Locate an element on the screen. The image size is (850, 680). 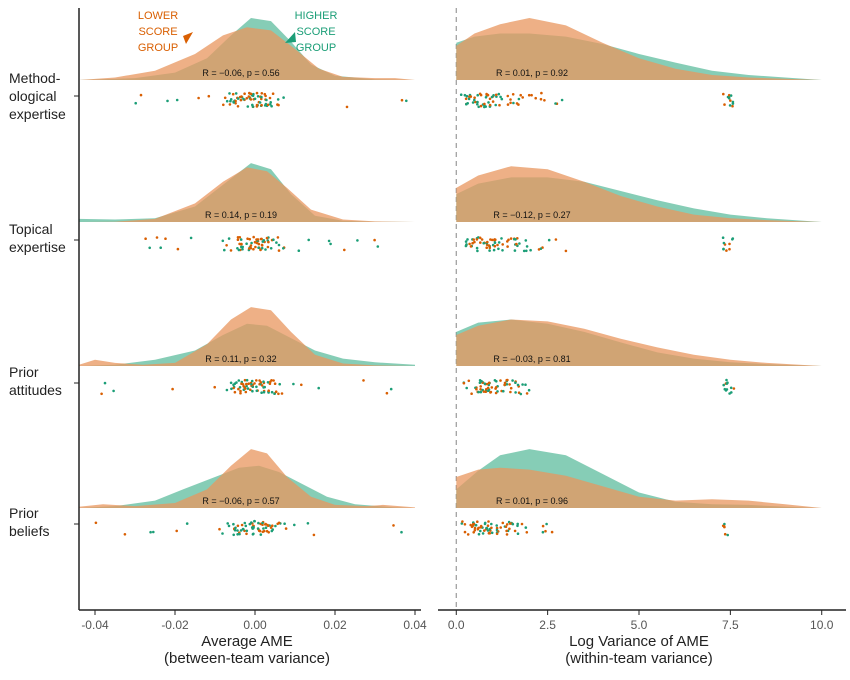
row-label: beliefs is located at coordinates (29, 531).